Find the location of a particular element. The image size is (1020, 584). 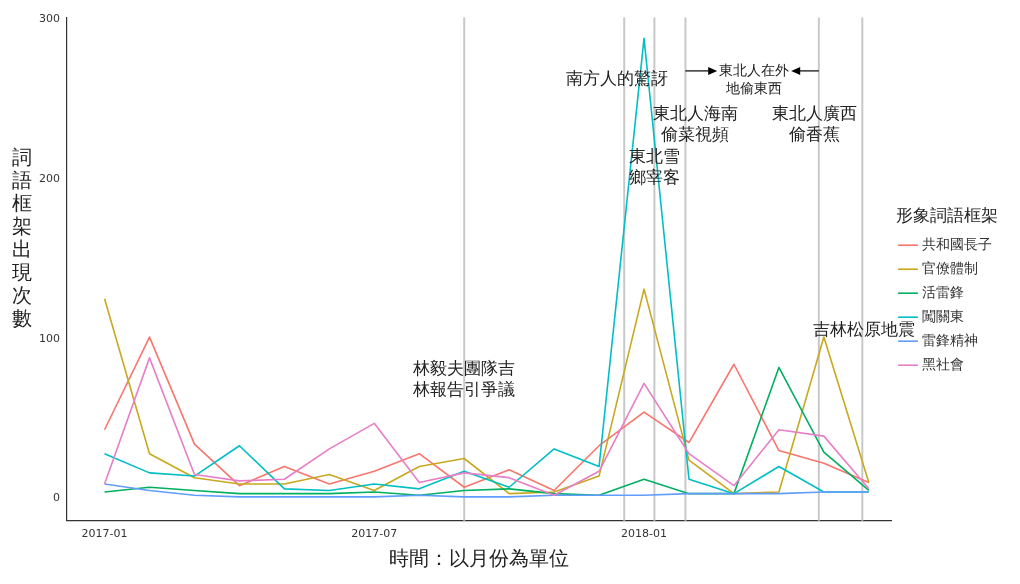

x-tick-label: 2017-07 is located at coordinates (374, 534).